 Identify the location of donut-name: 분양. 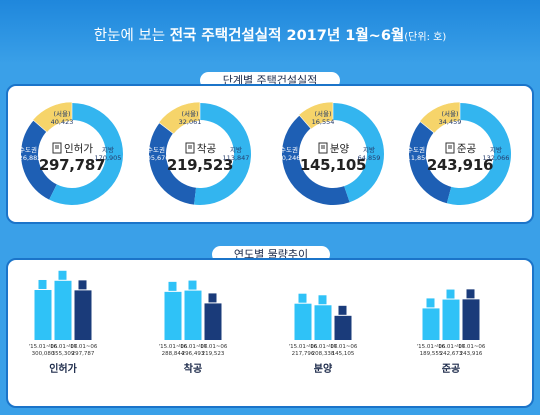
(339, 149).